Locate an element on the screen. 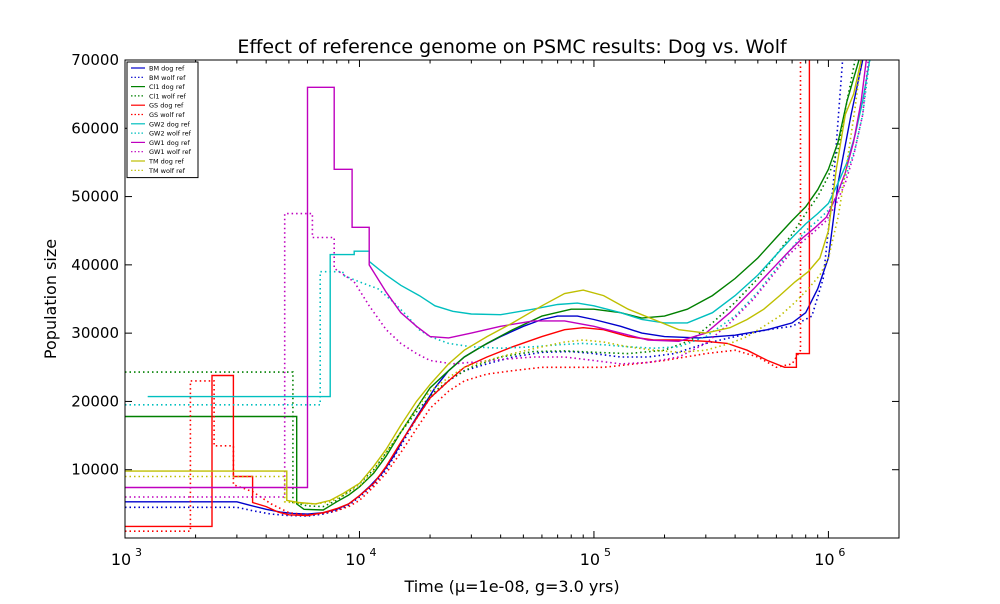 The image size is (1000, 604). legend-label: GW1 wolf ref is located at coordinates (170, 152).